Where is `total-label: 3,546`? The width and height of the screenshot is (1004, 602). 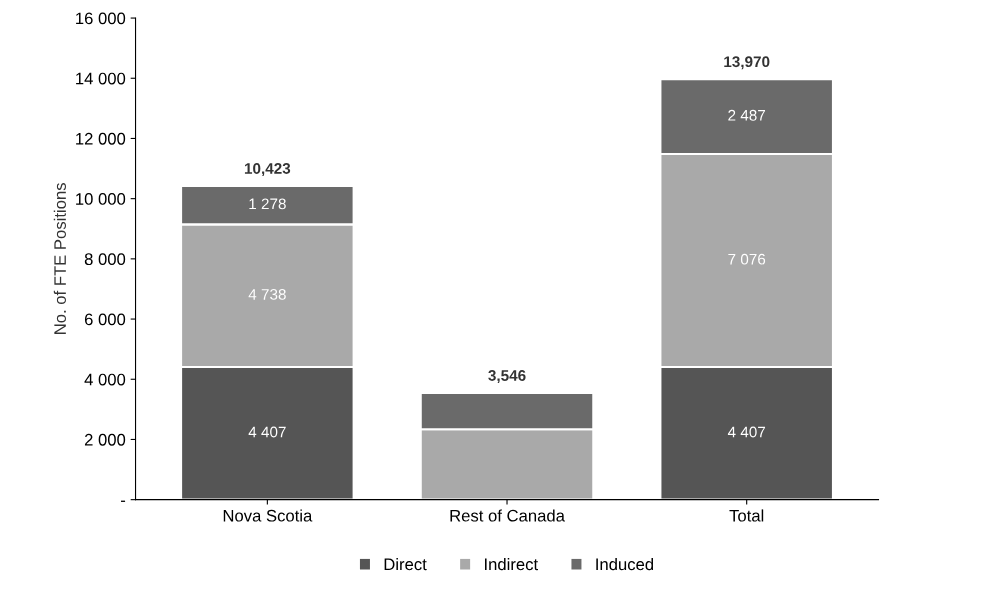 total-label: 3,546 is located at coordinates (507, 377).